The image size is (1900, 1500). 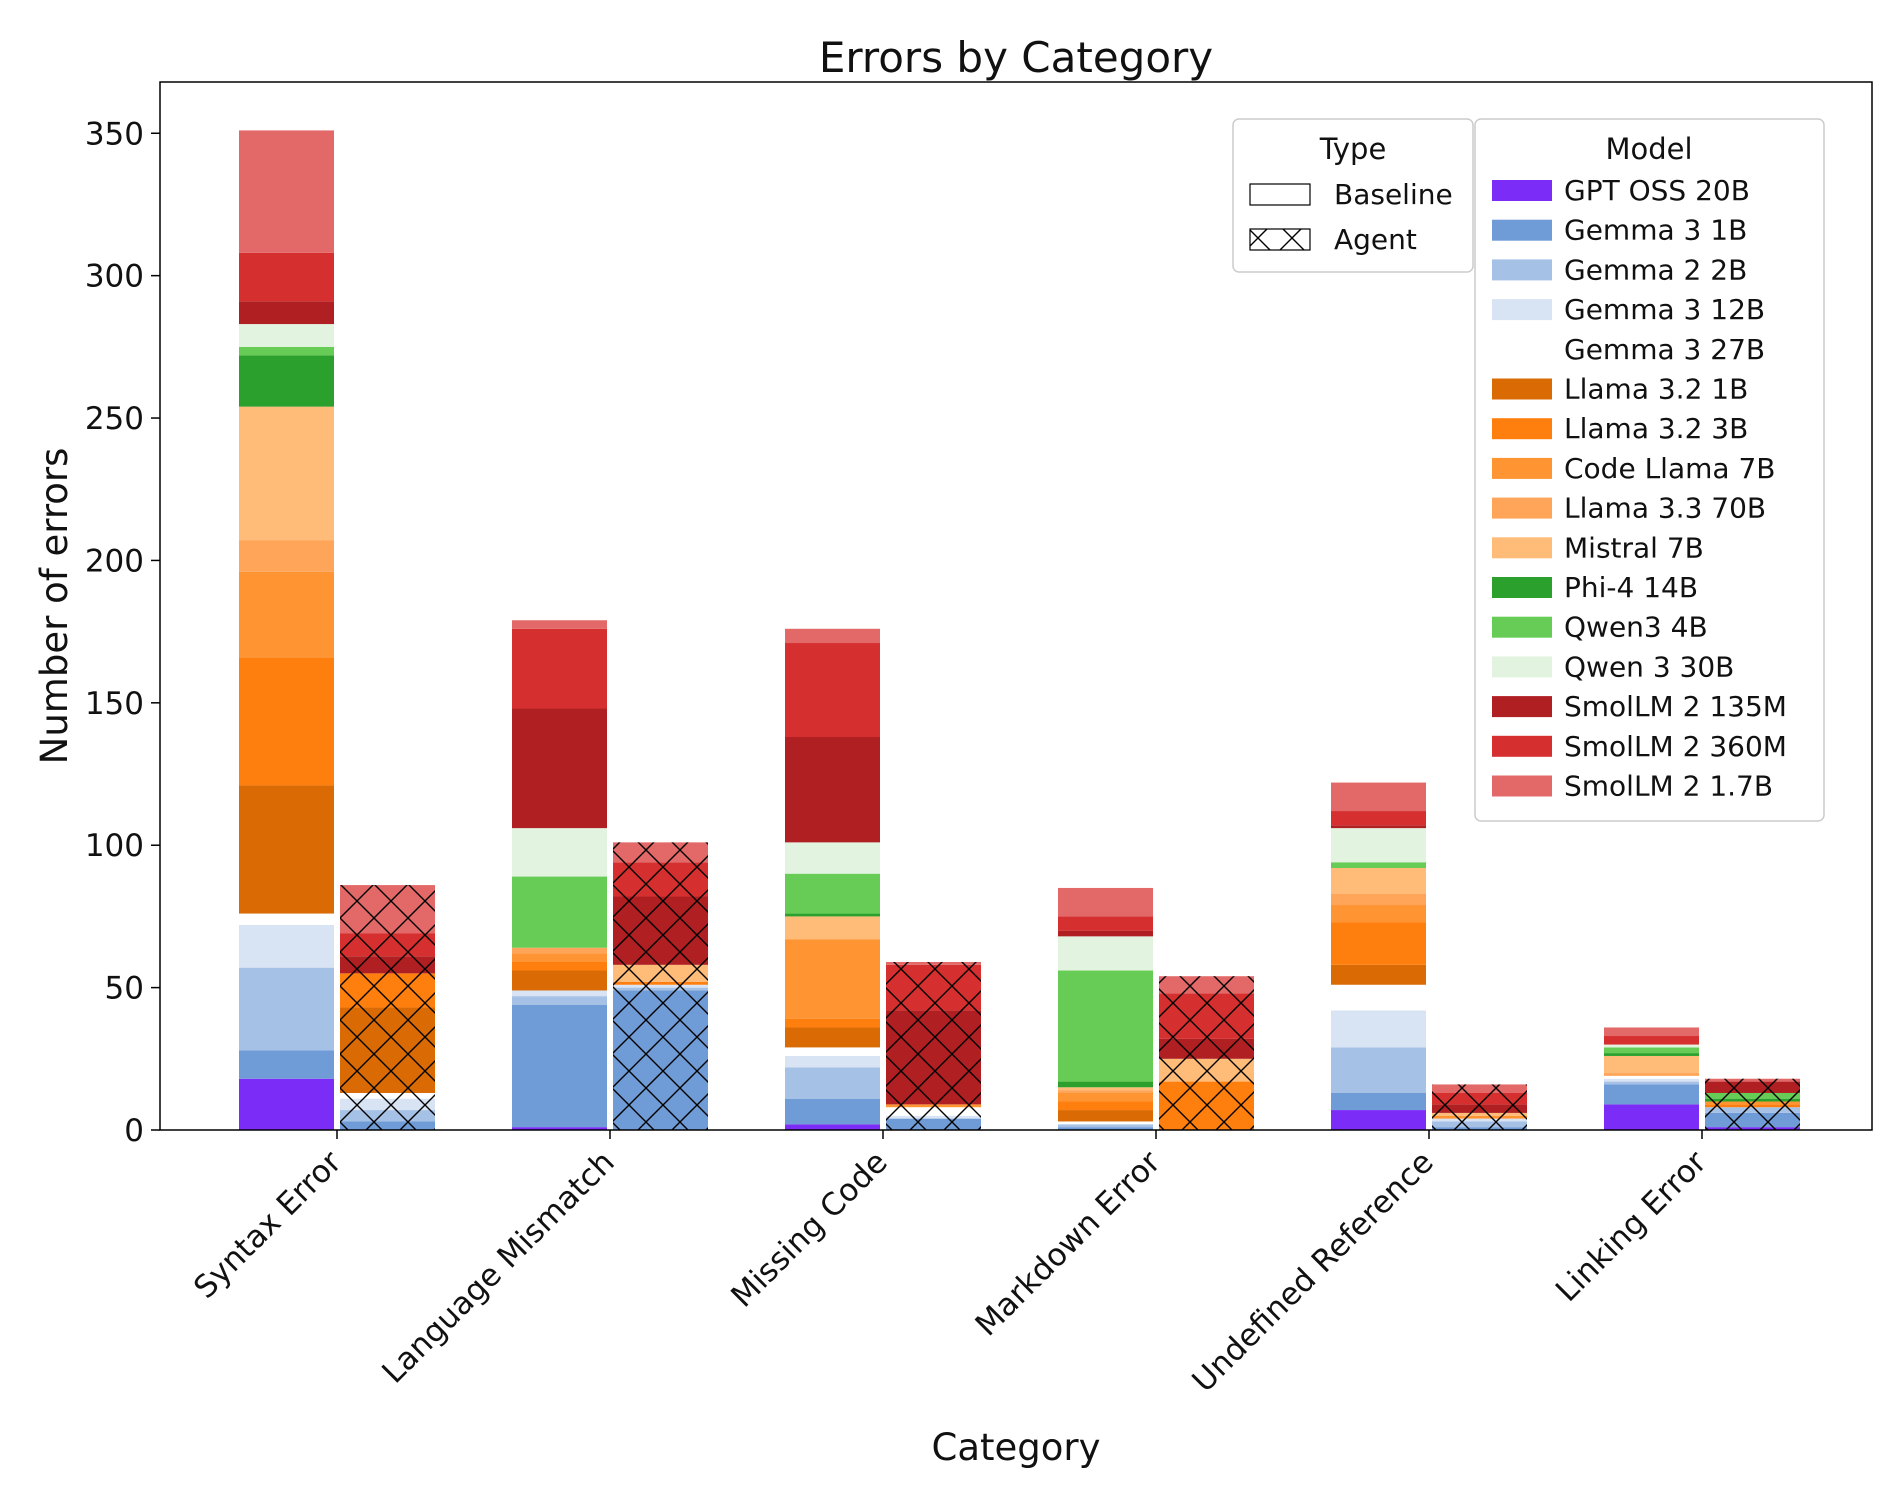 I want to click on legend-swatch-llama-3-3-70b, so click(x=1522, y=508).